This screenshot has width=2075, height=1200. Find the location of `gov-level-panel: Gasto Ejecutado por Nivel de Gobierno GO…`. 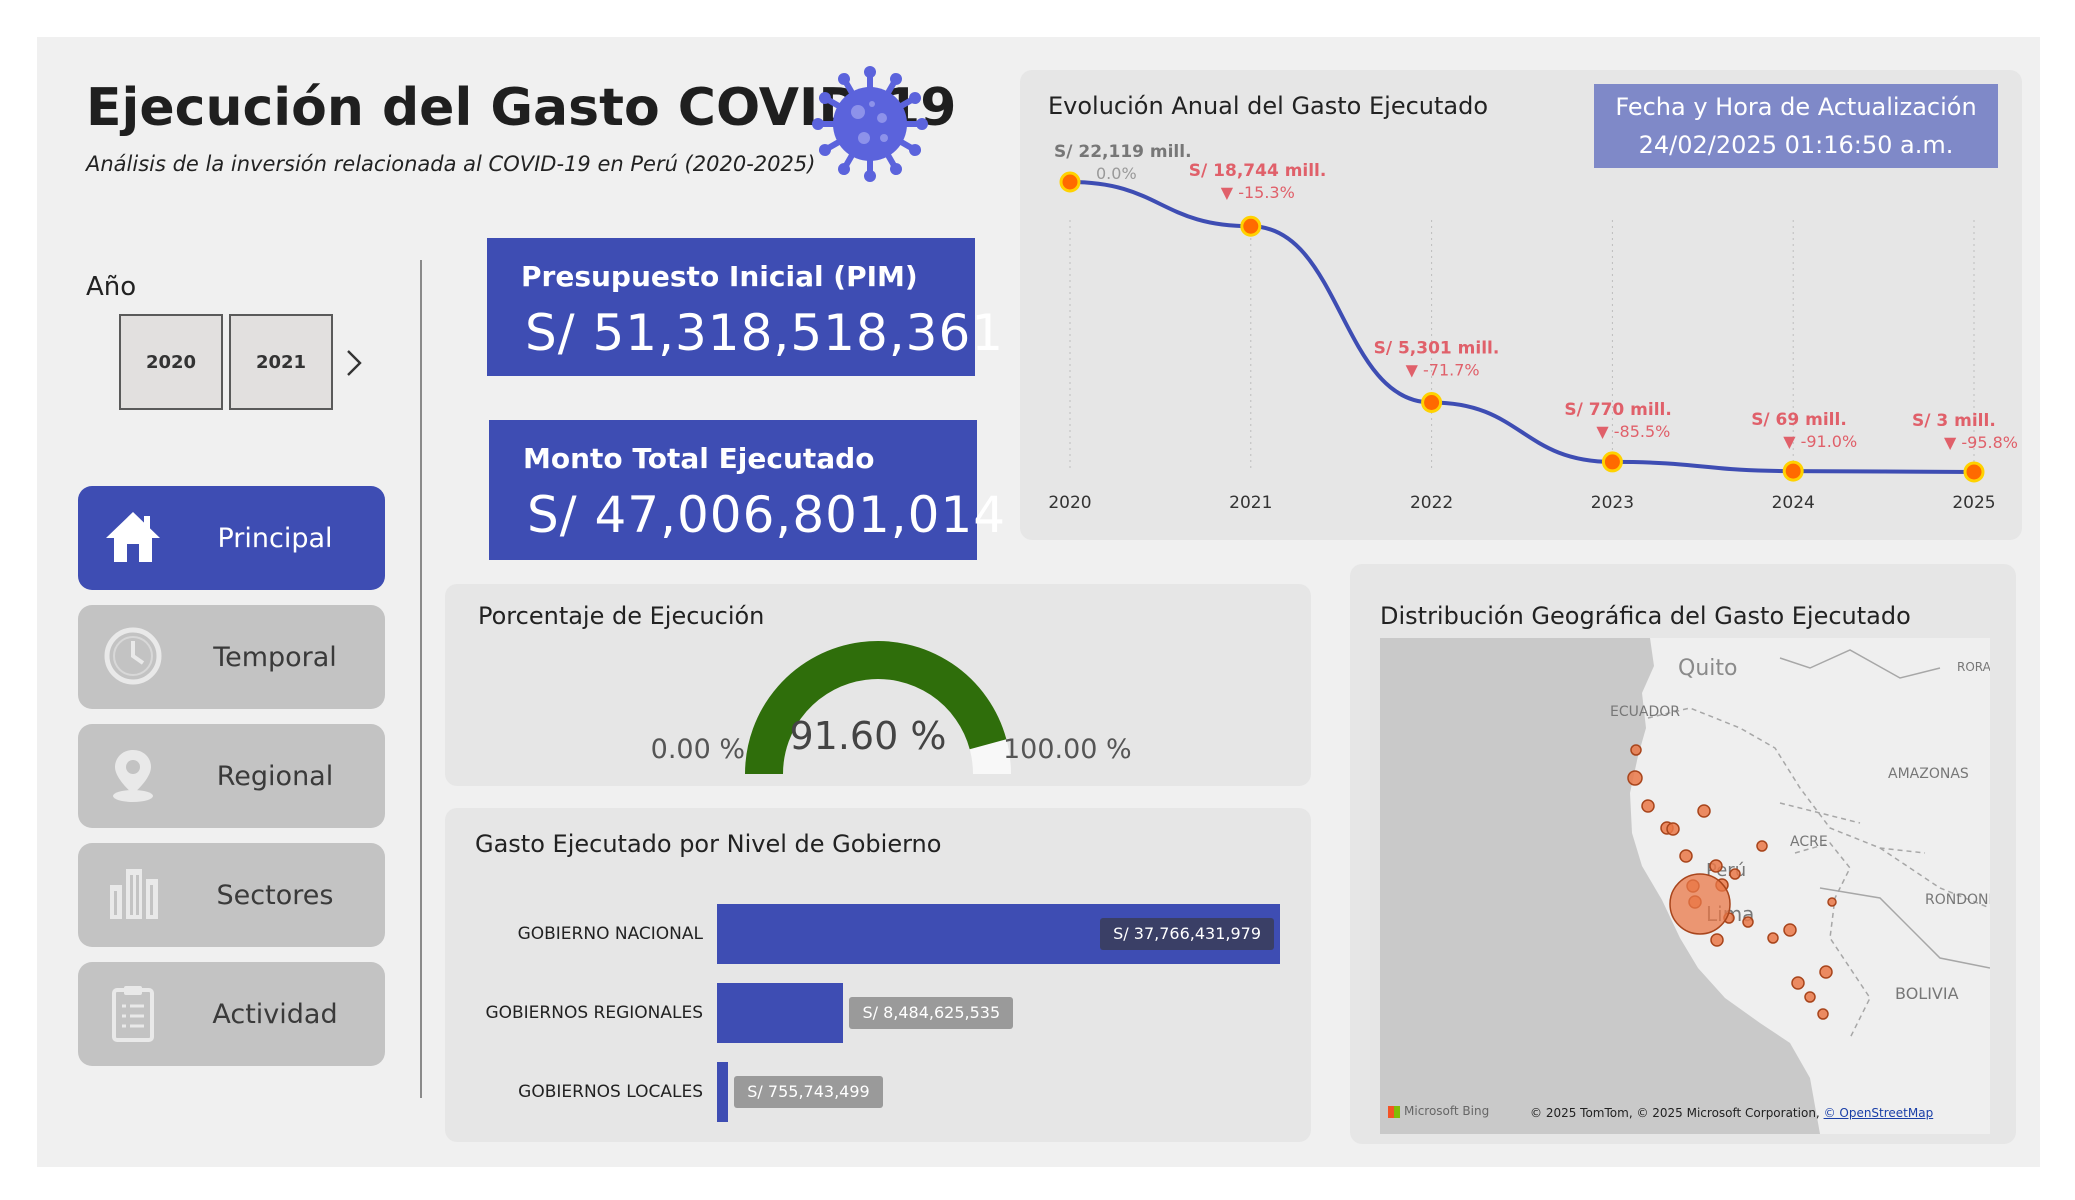

gov-level-panel: Gasto Ejecutado por Nivel de Gobierno GO… is located at coordinates (878, 975).